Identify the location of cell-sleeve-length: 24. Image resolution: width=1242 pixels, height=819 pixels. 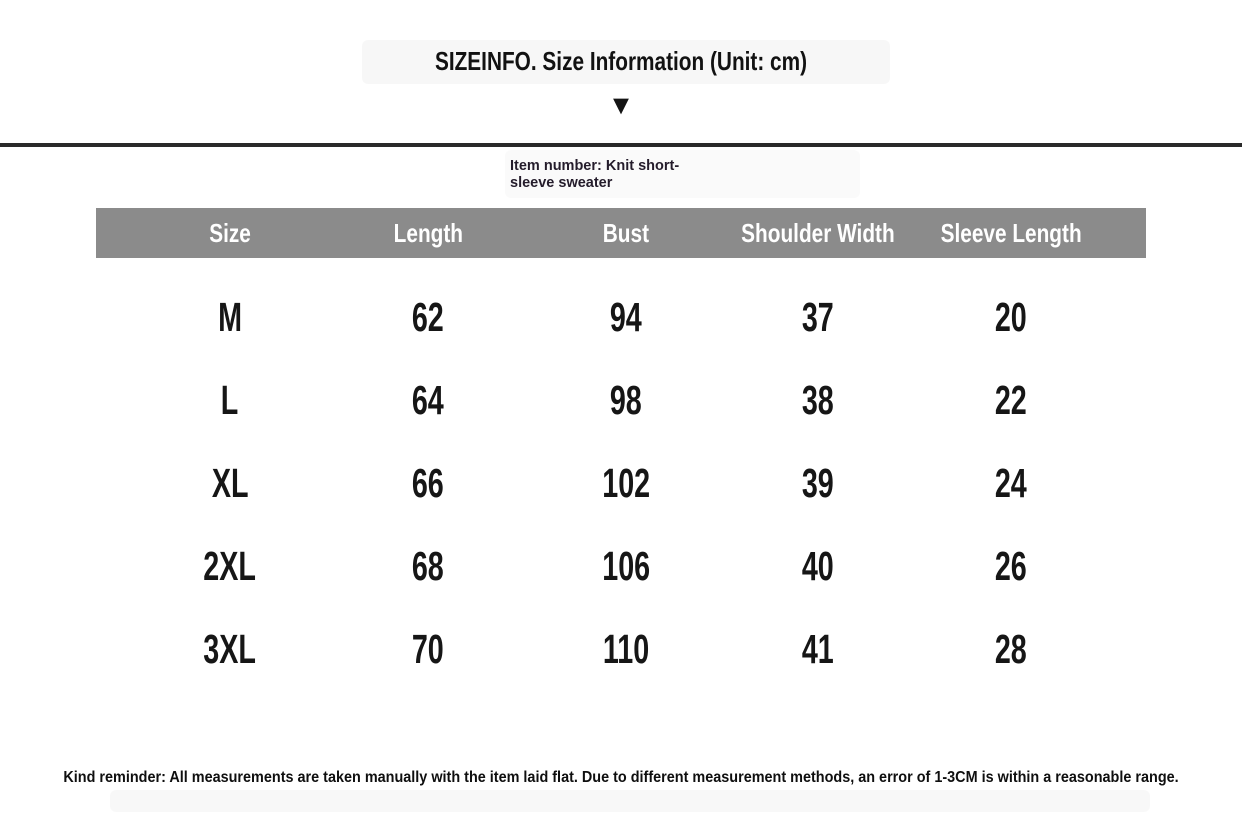
(1011, 483).